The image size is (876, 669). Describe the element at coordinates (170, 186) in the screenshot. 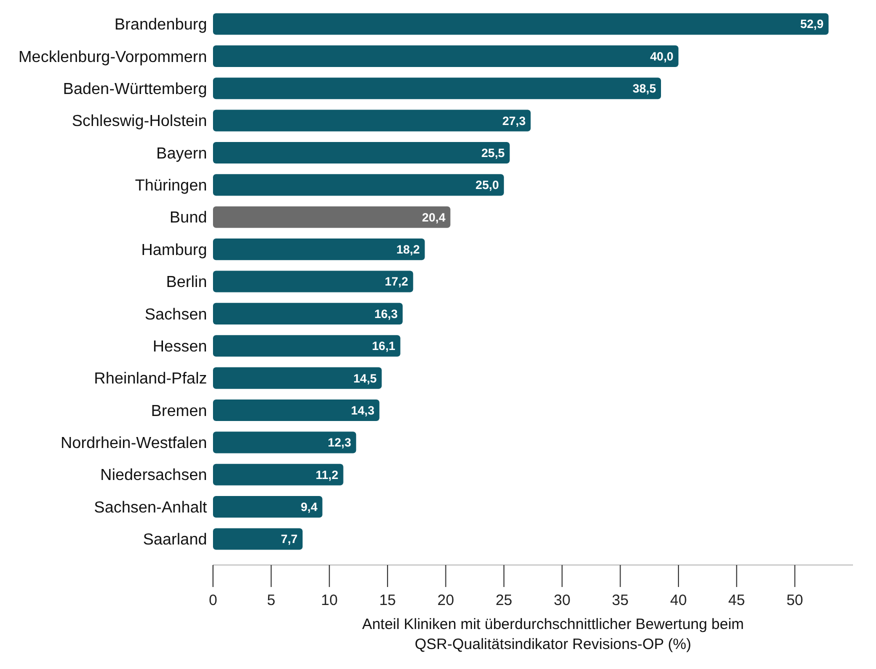

I see `y-tick-label: Thüringen` at that location.